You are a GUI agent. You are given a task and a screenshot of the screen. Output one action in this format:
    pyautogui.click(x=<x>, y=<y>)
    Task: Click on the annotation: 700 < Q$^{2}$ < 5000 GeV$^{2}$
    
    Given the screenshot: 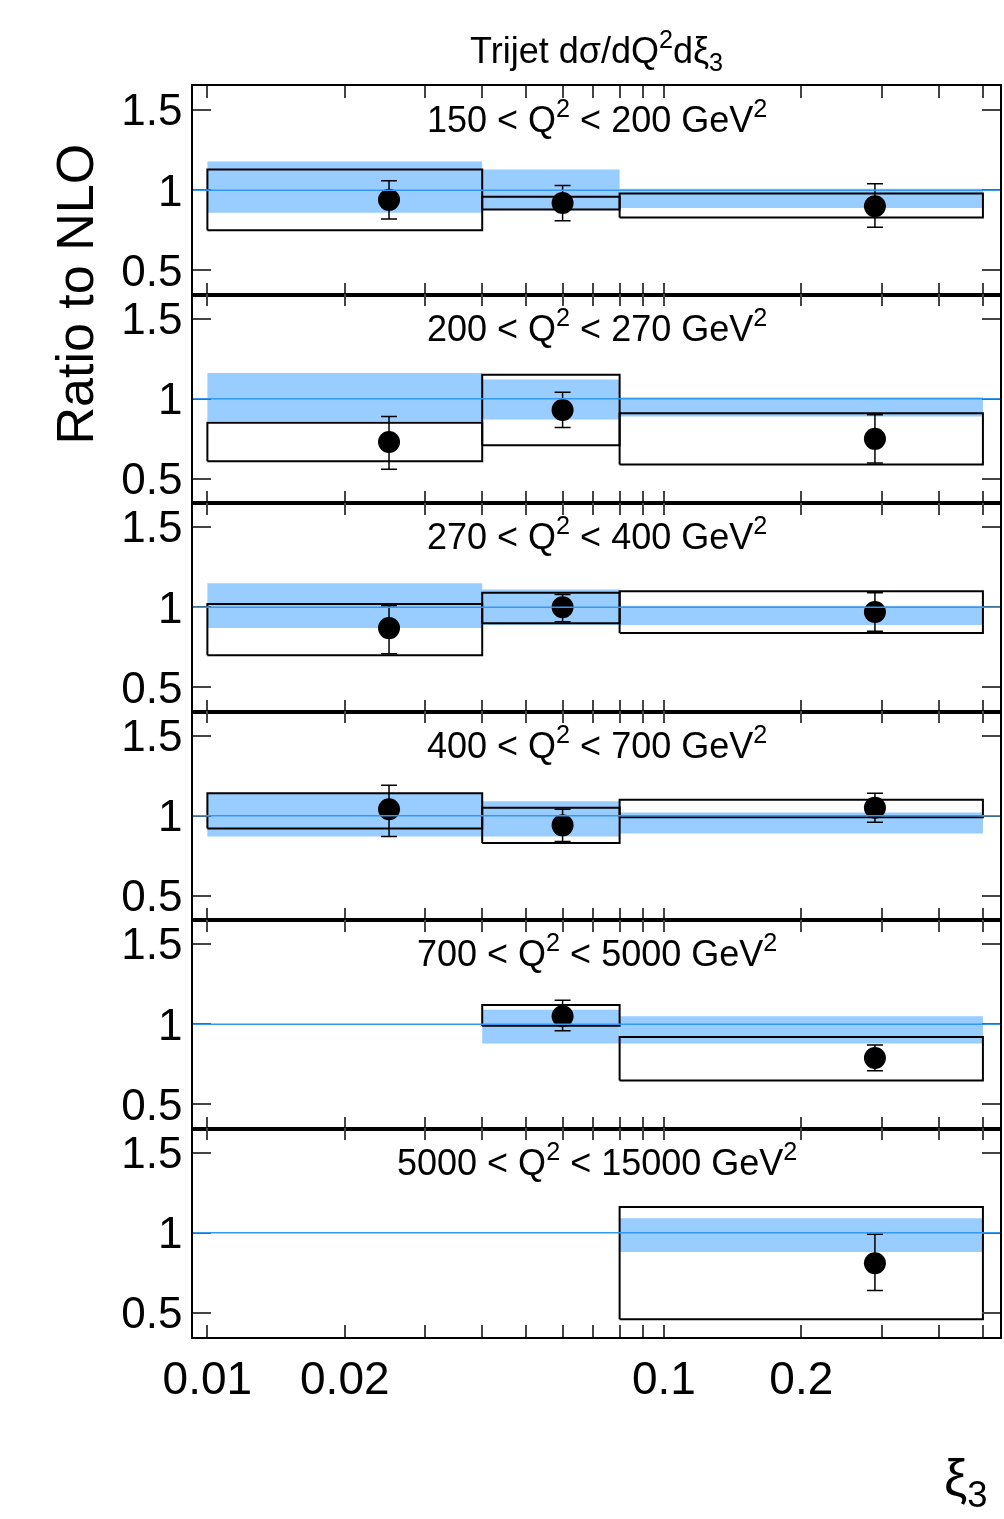 What is the action you would take?
    pyautogui.click(x=597, y=951)
    